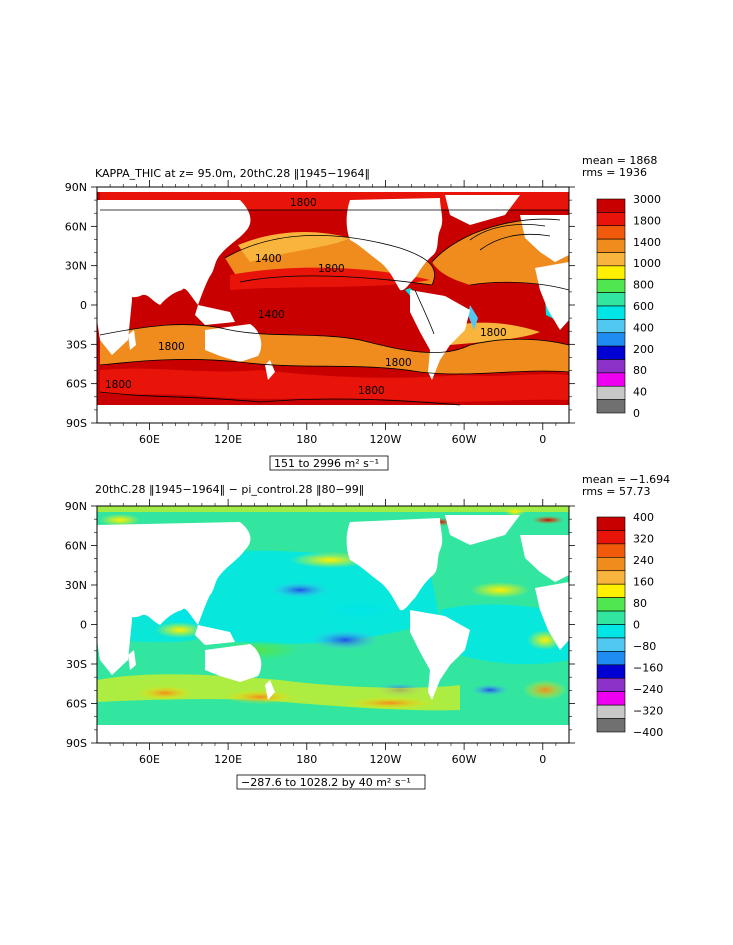 The height and width of the screenshot is (945, 733). I want to click on colorbar-label: −320, so click(648, 711).